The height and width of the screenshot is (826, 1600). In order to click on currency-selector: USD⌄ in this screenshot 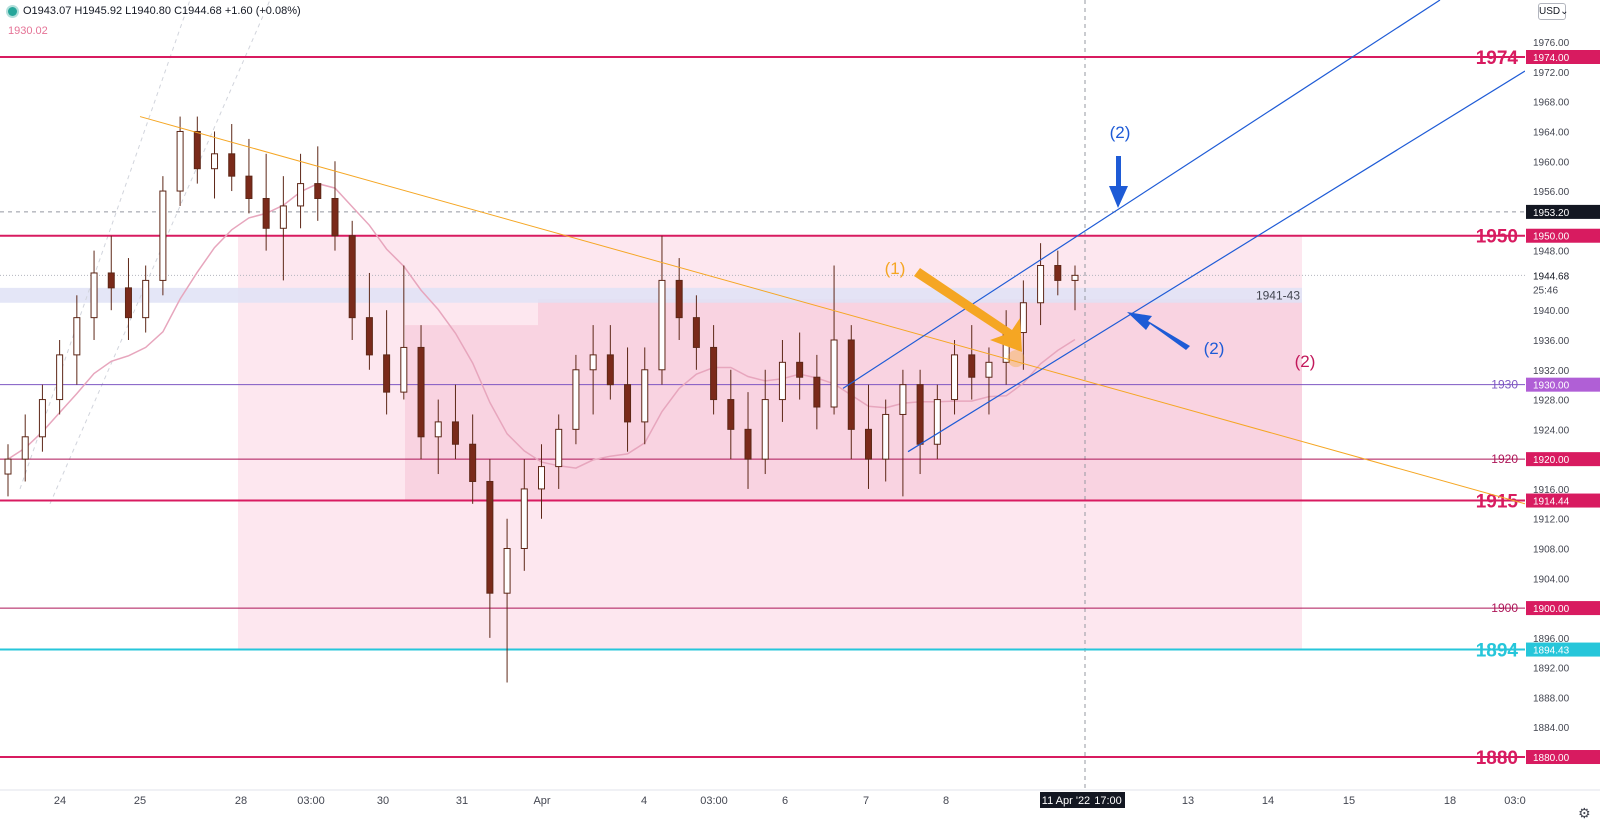, I will do `click(1553, 11)`.